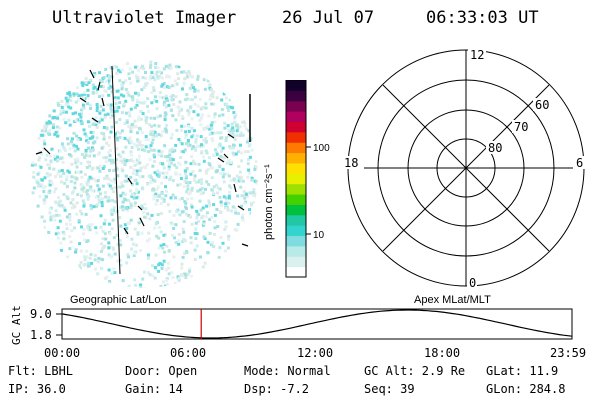 This screenshot has width=600, height=400. Describe the element at coordinates (324, 179) in the screenshot. I see `colorbar: 100 10` at that location.